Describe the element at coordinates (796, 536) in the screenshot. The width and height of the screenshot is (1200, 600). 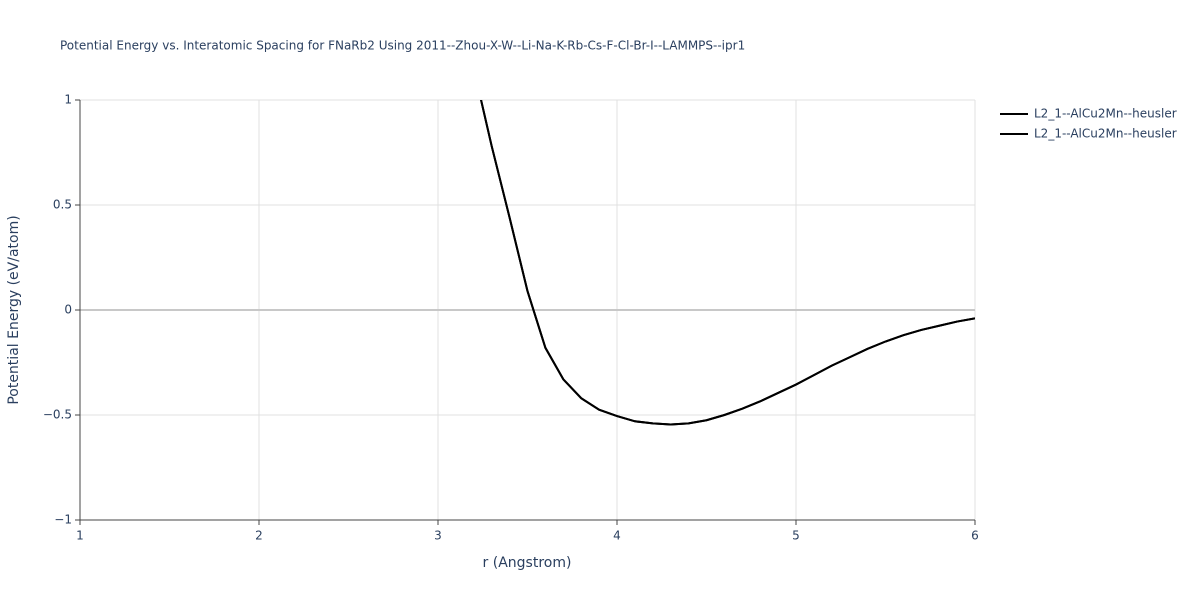
I see `x-tick-label: 5` at that location.